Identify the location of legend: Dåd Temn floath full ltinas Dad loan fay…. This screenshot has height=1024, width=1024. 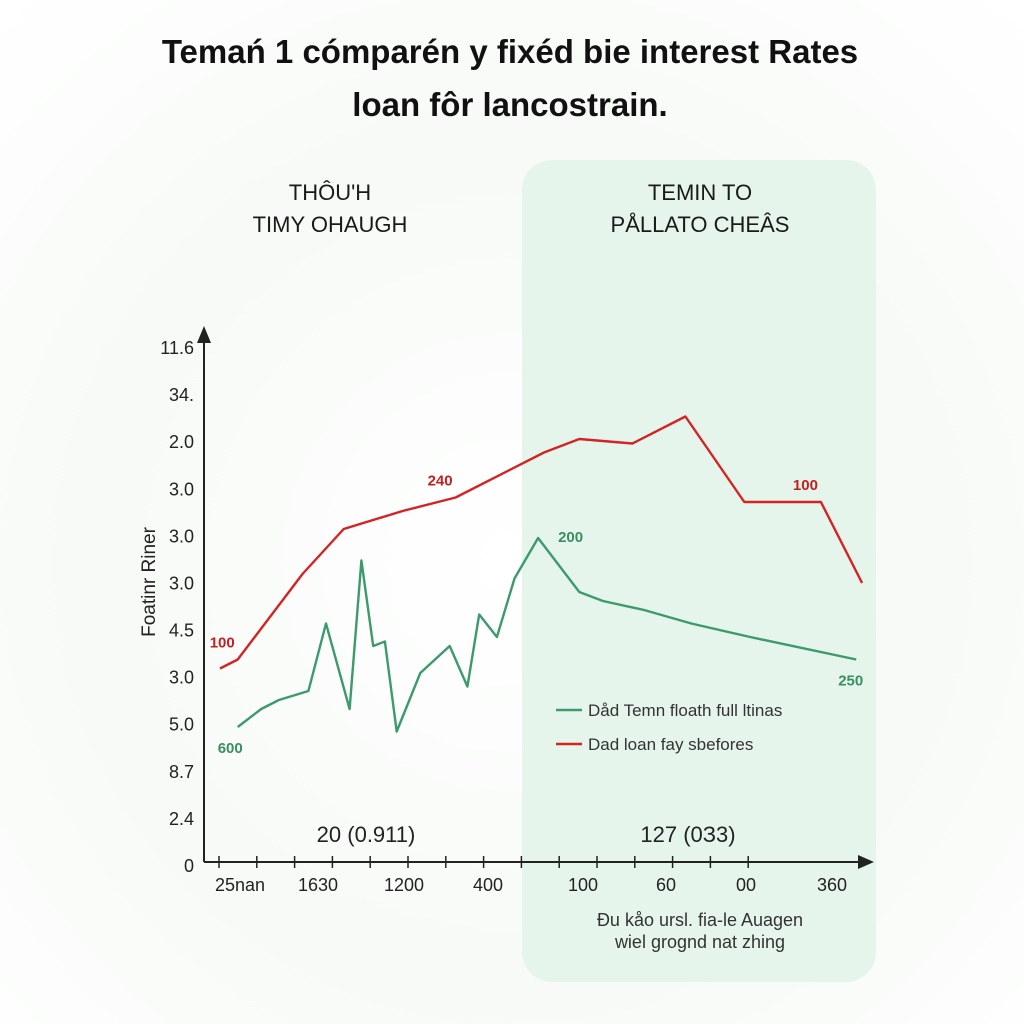
(669, 727).